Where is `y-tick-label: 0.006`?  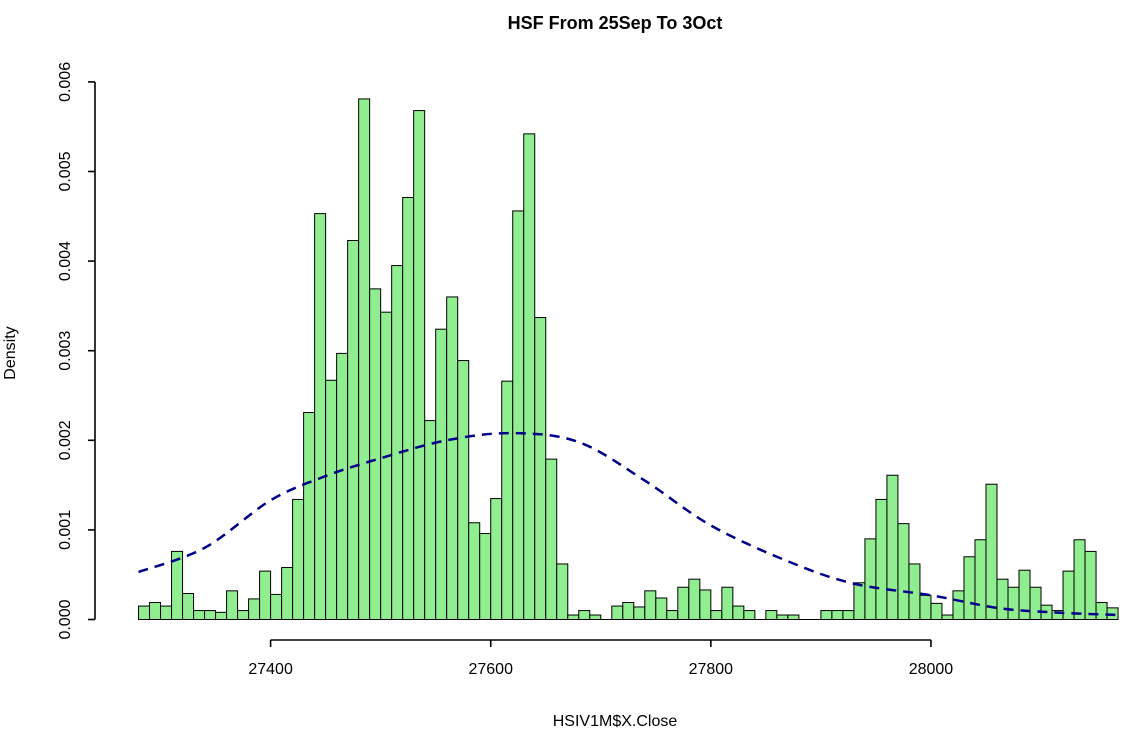
y-tick-label: 0.006 is located at coordinates (65, 82).